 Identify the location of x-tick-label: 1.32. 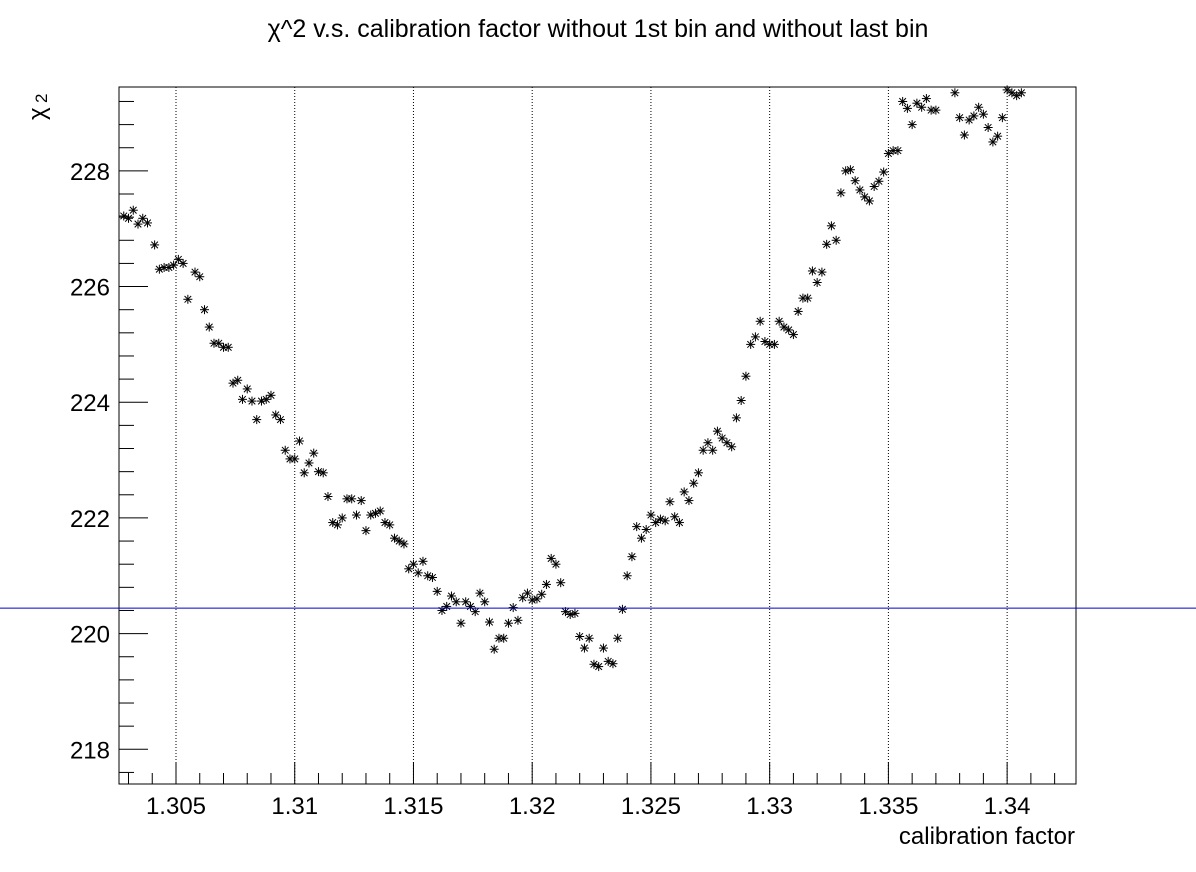
(532, 806).